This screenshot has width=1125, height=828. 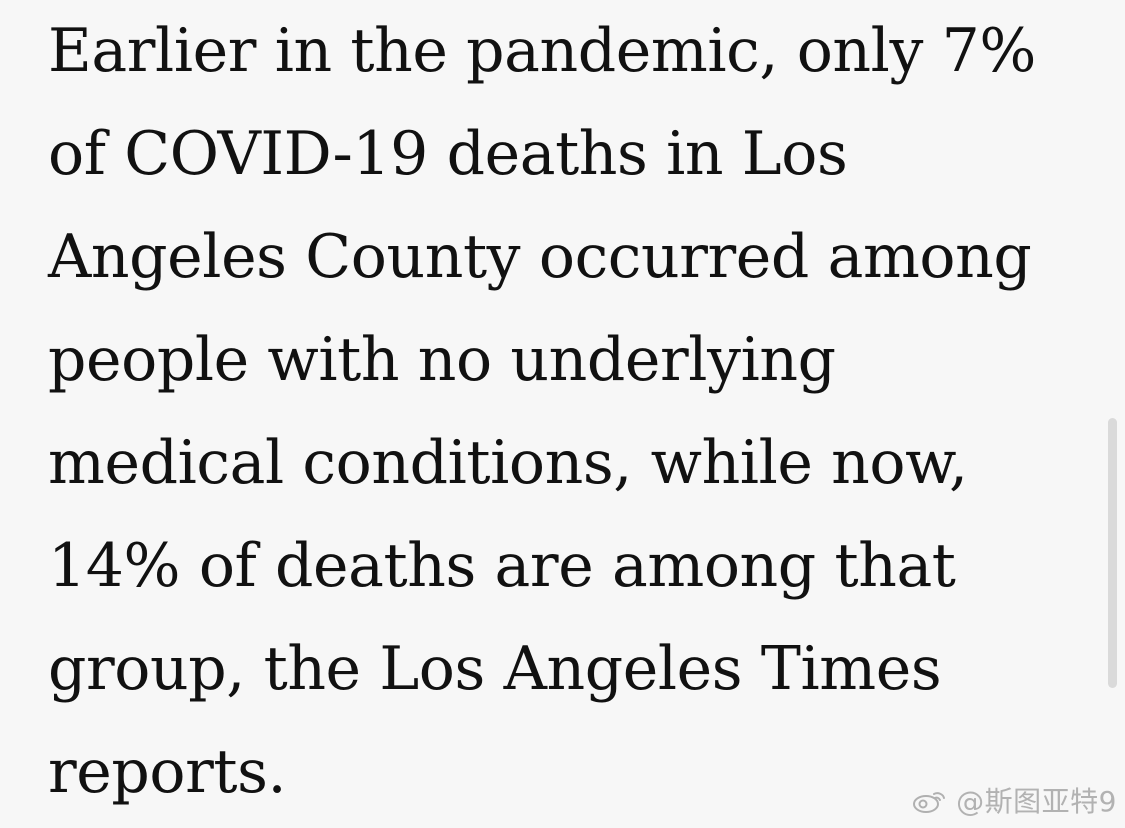 I want to click on article-line: group, the Los Angeles Times, so click(x=495, y=669).